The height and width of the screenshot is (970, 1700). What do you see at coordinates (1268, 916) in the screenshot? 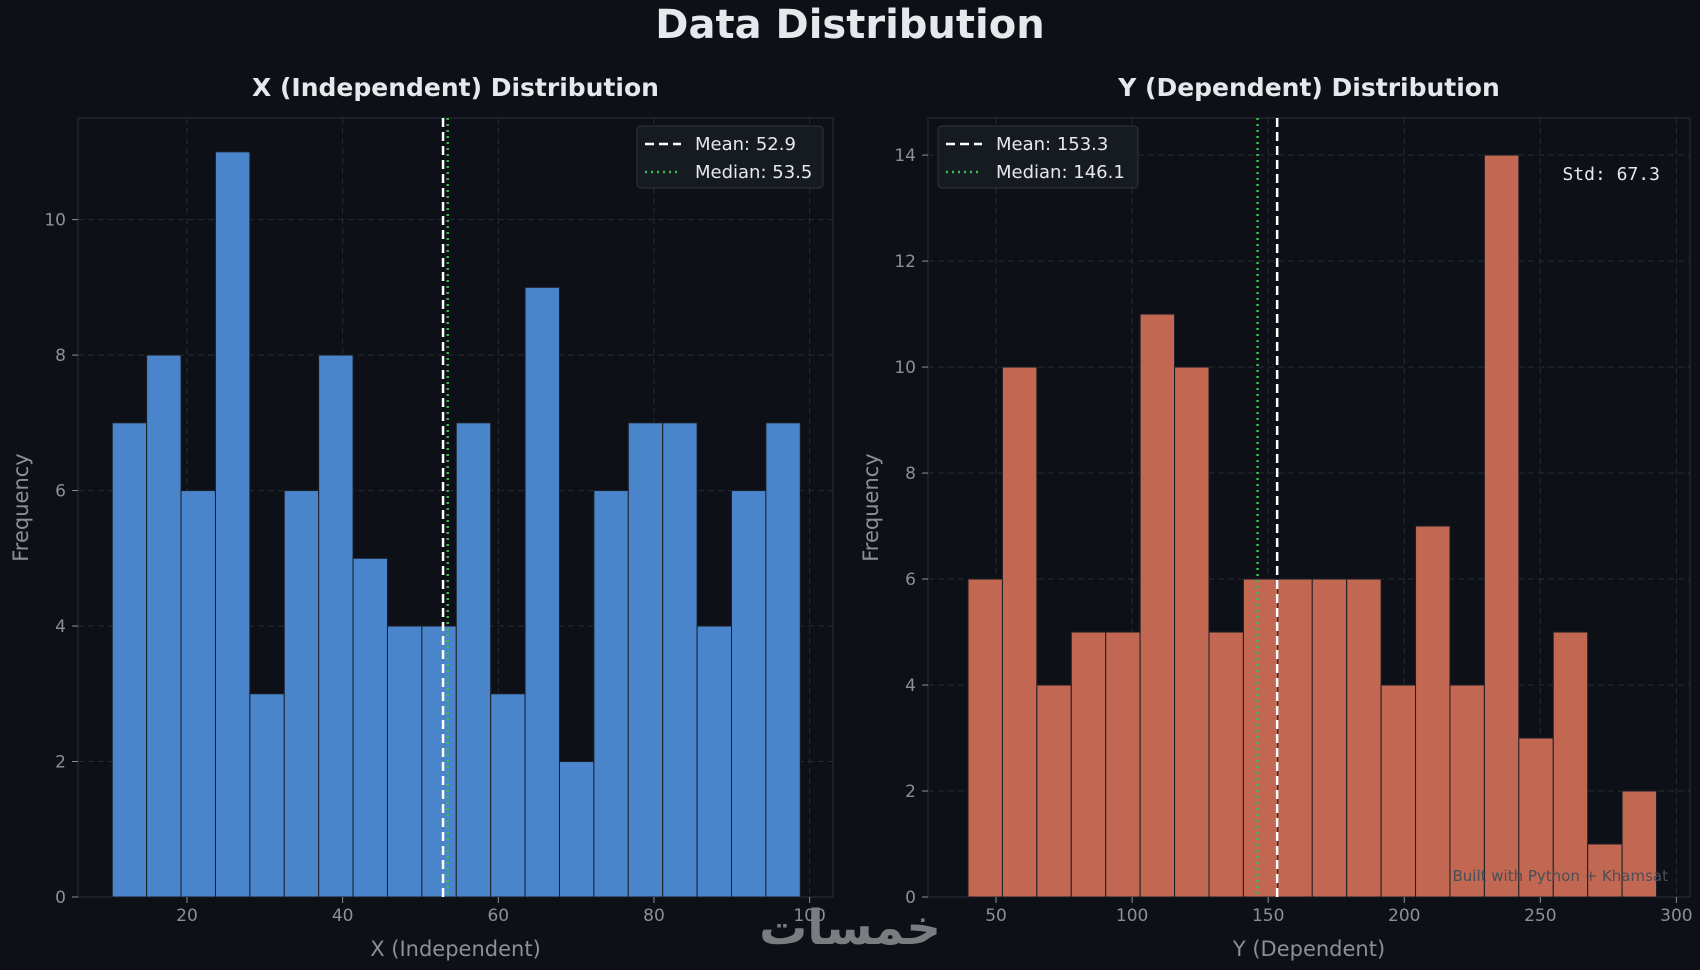
I see `x-tick-label: 150` at bounding box center [1268, 916].